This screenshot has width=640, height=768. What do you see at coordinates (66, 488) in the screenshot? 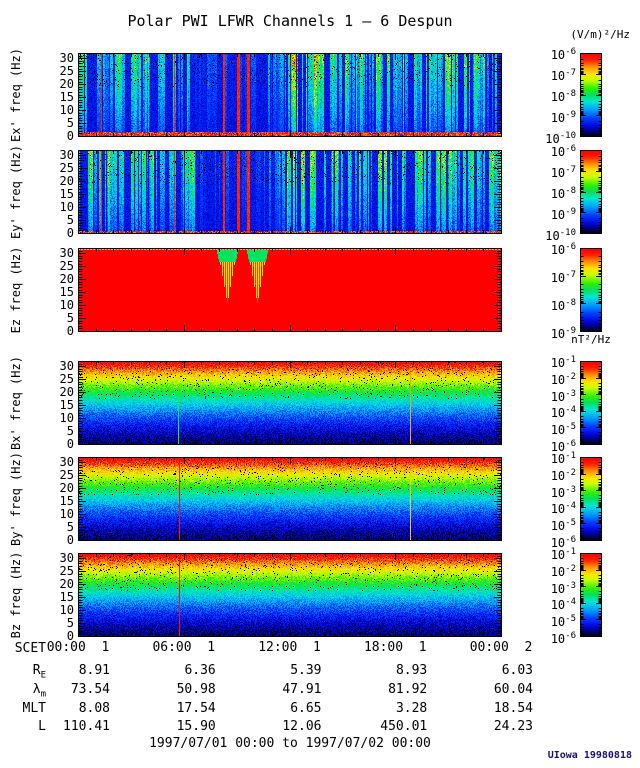
I see `by-ytick-20: 20` at bounding box center [66, 488].